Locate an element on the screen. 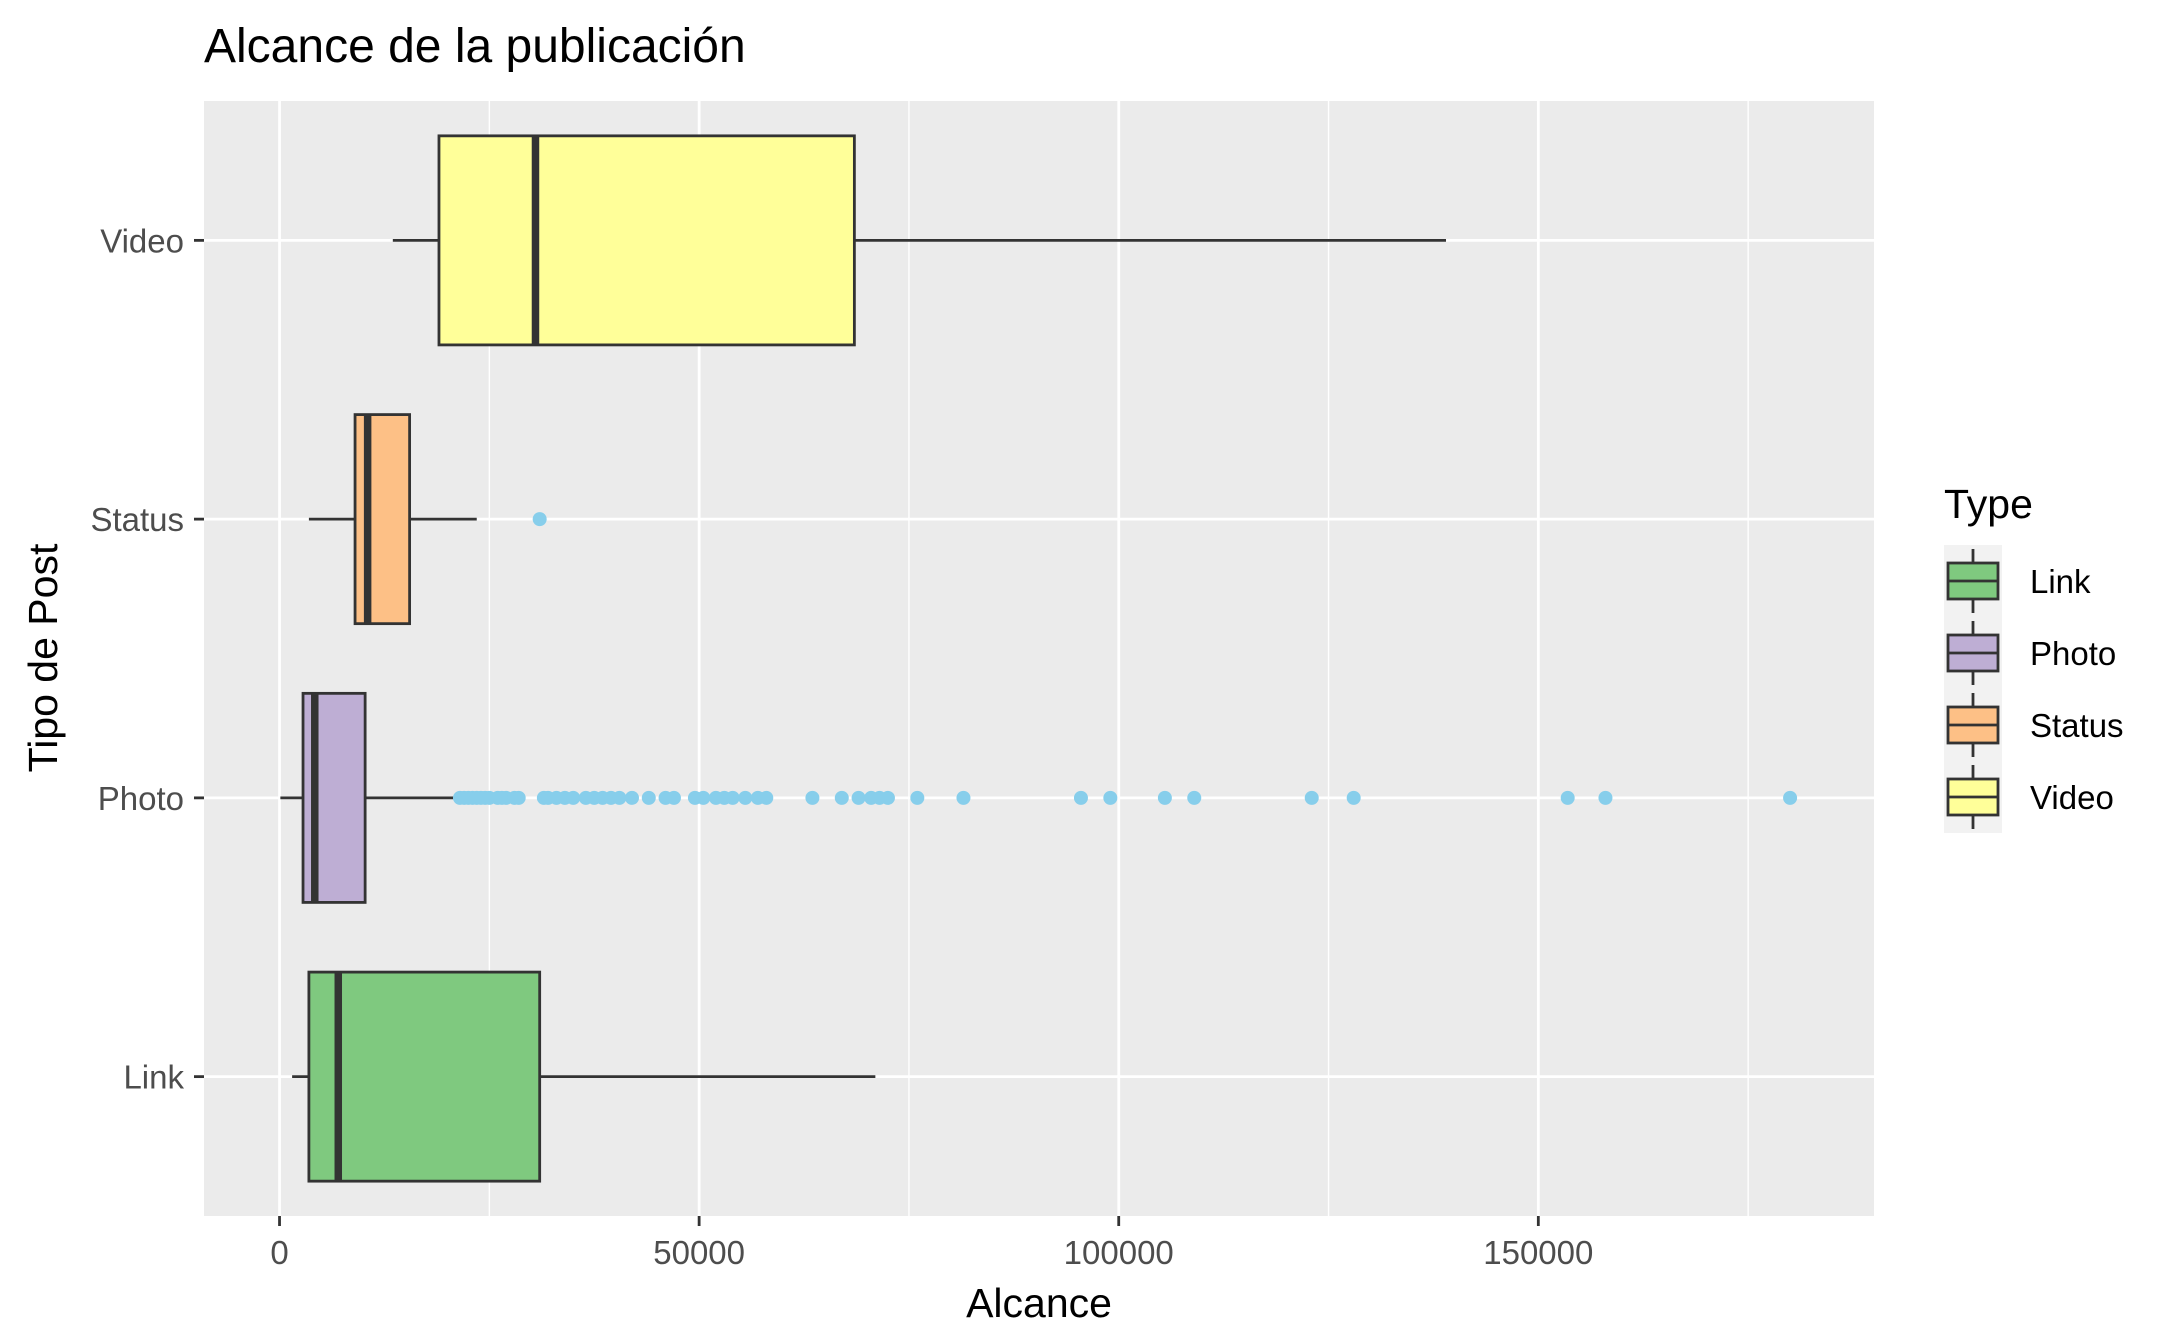  y-tick-label: Video is located at coordinates (142, 240).